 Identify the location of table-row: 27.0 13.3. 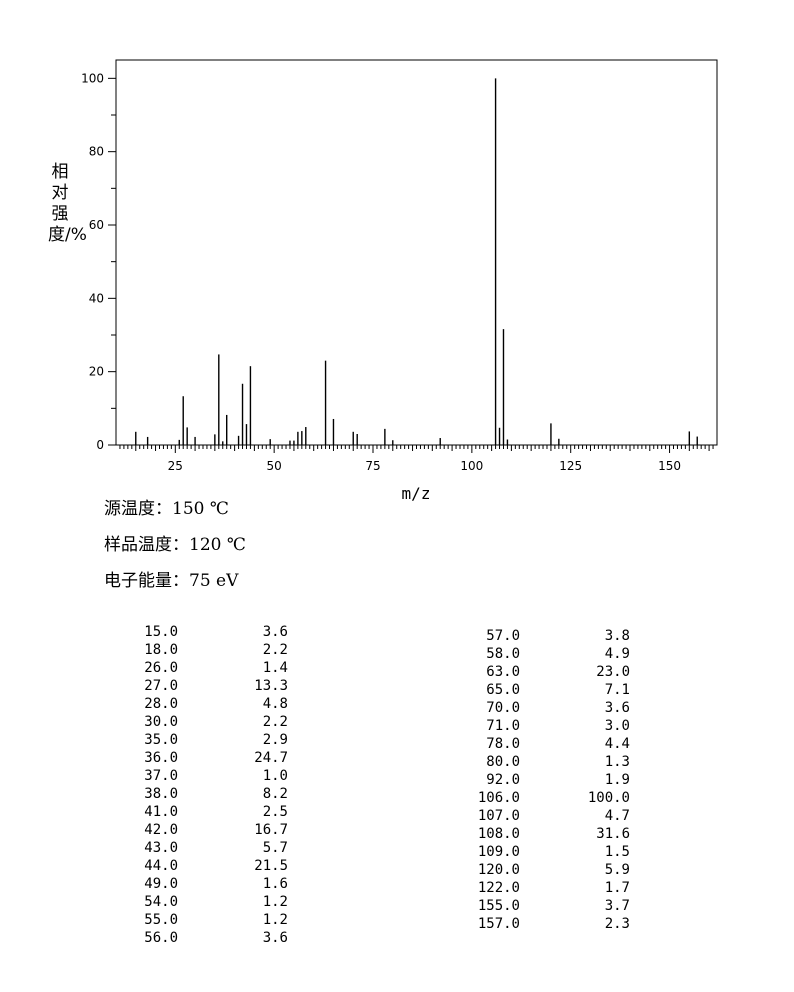
(208, 686).